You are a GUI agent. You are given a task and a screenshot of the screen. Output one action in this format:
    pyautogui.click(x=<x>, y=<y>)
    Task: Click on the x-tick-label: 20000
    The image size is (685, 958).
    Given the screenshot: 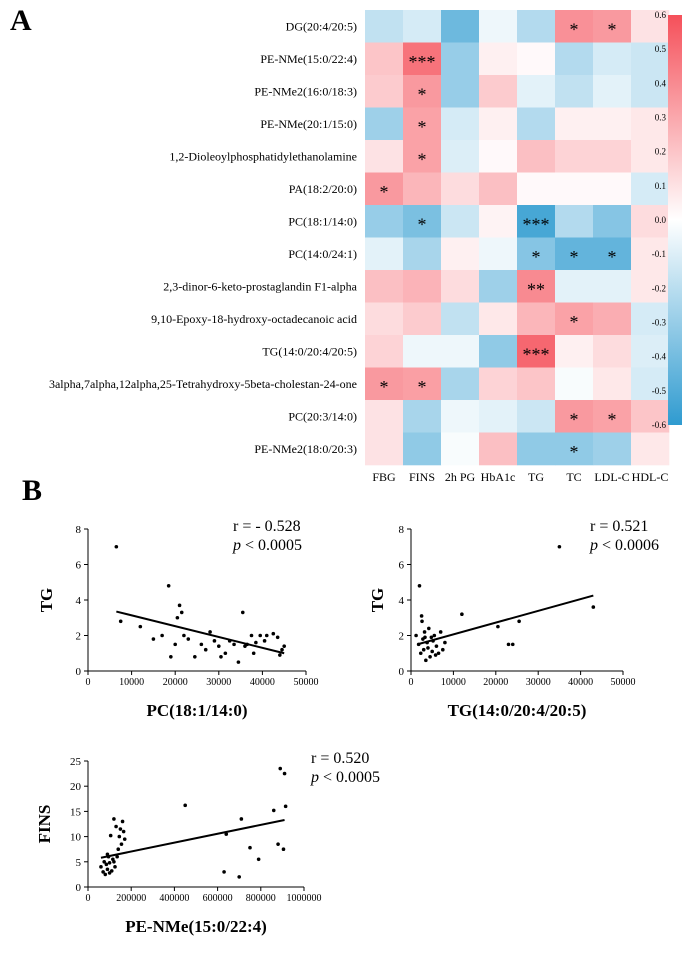 What is the action you would take?
    pyautogui.click(x=495, y=682)
    